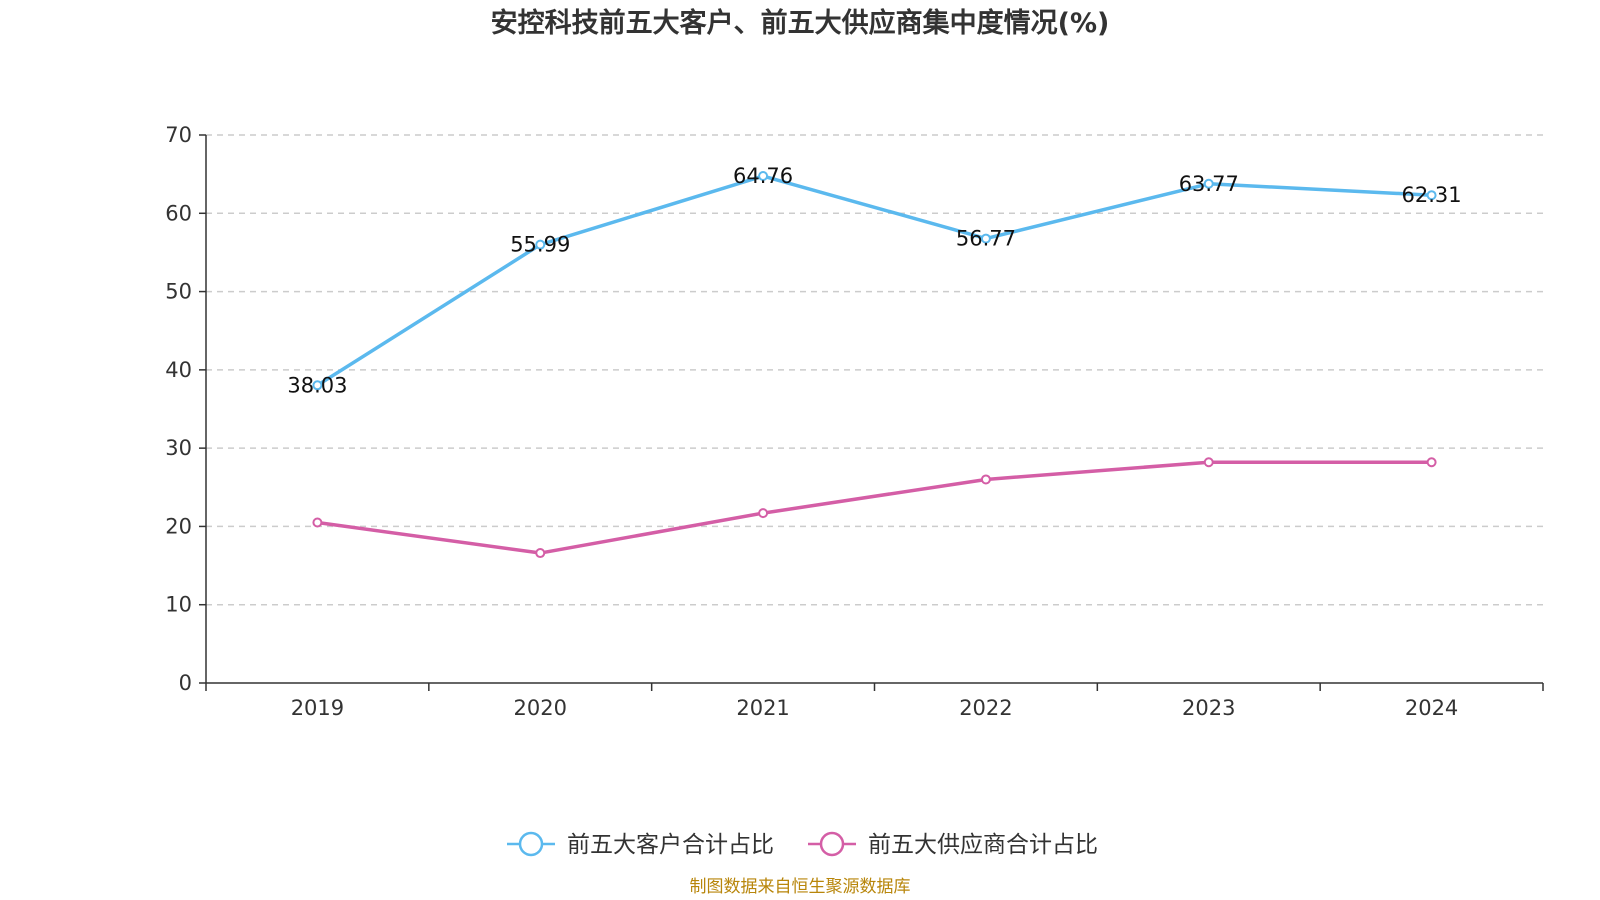 This screenshot has height=900, width=1600. I want to click on data-label: 55.99, so click(540, 245).